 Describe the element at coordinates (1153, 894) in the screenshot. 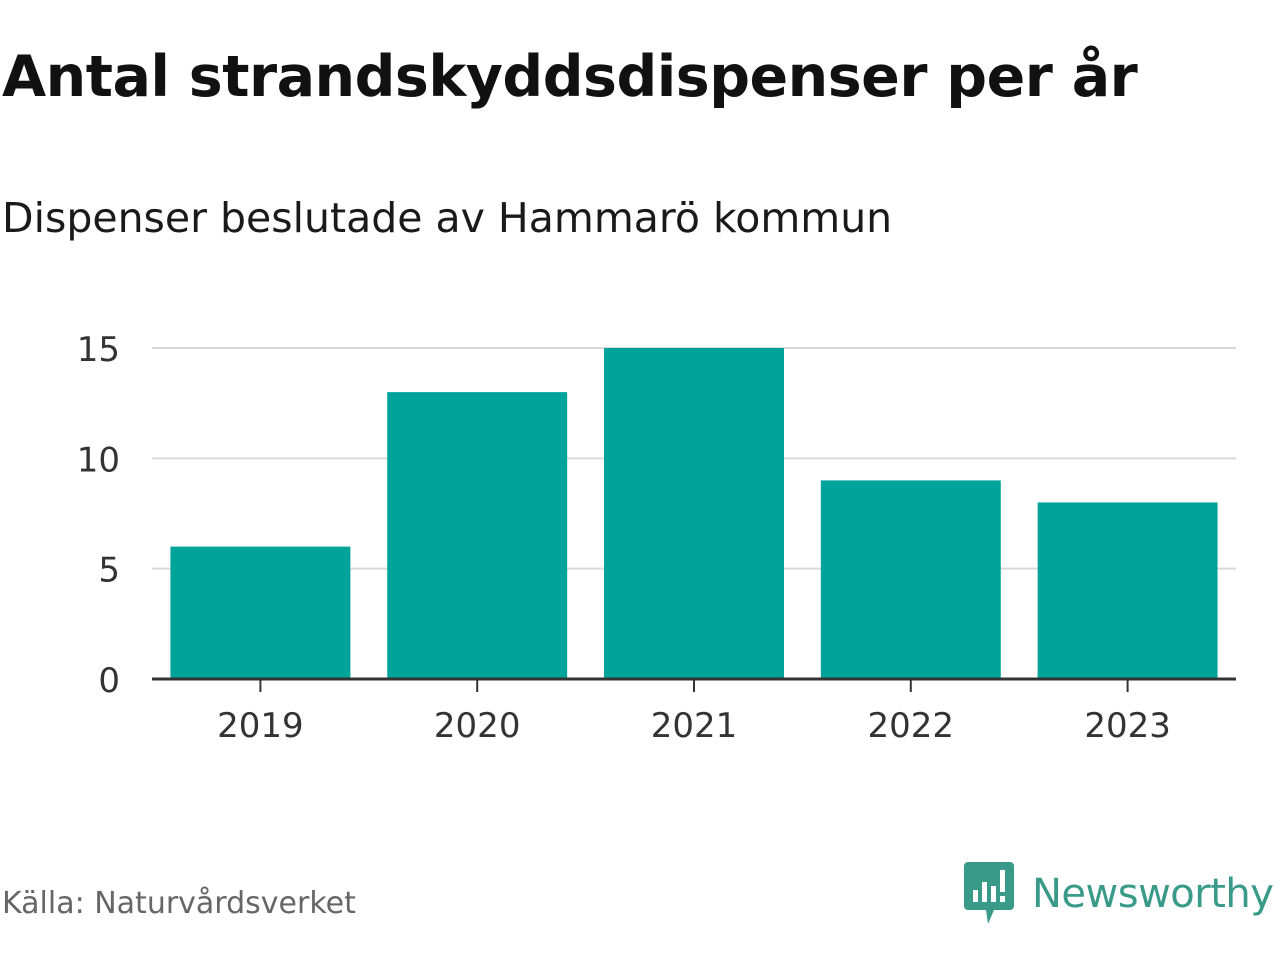

I see `brand-name: Newsworthy` at that location.